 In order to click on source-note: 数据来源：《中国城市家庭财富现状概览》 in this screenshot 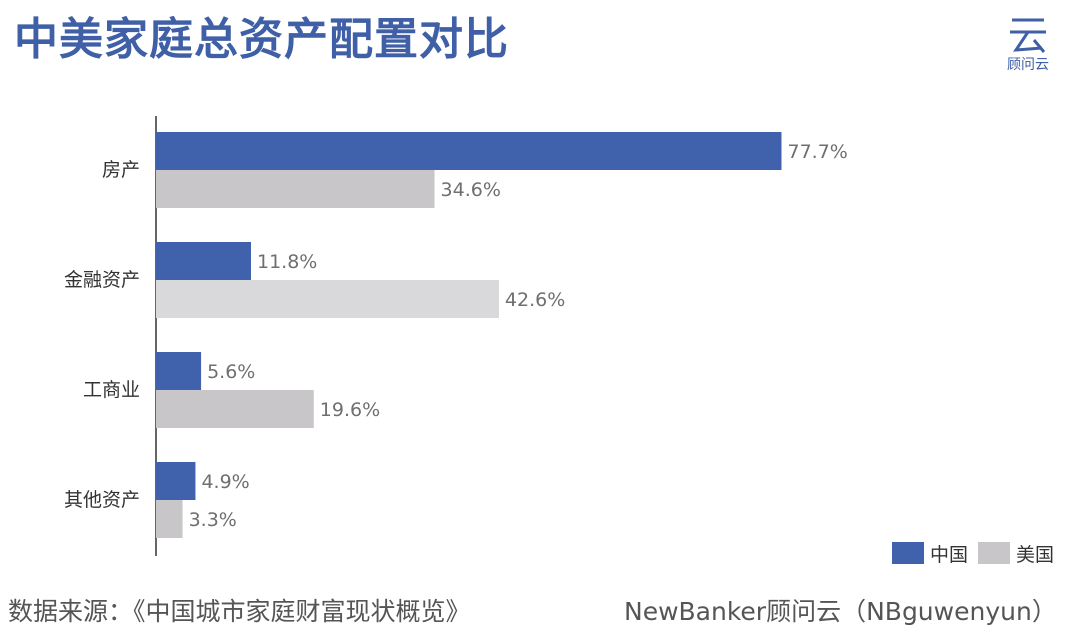, I will do `click(239, 611)`.